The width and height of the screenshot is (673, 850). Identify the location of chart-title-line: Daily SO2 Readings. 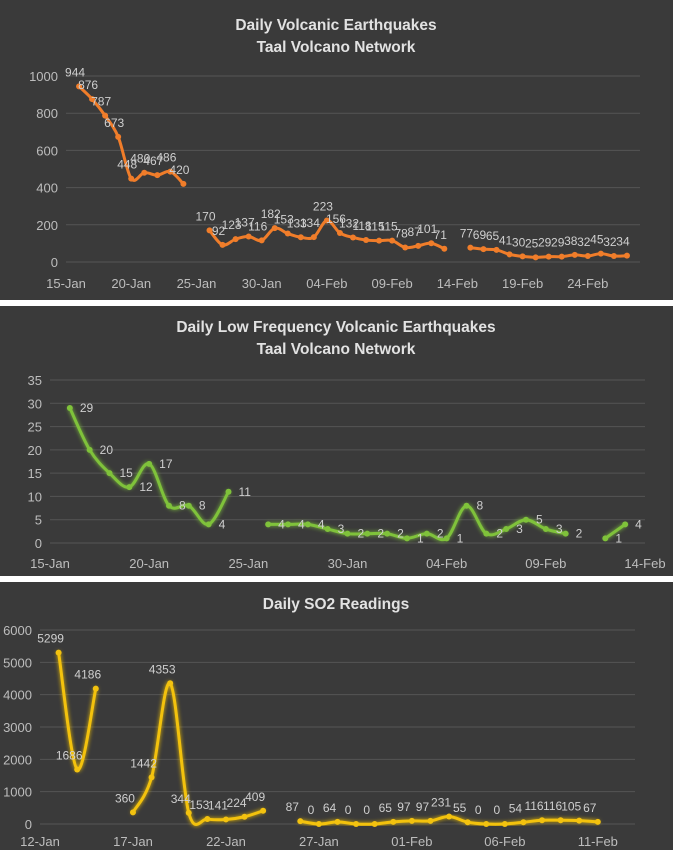
(336, 604).